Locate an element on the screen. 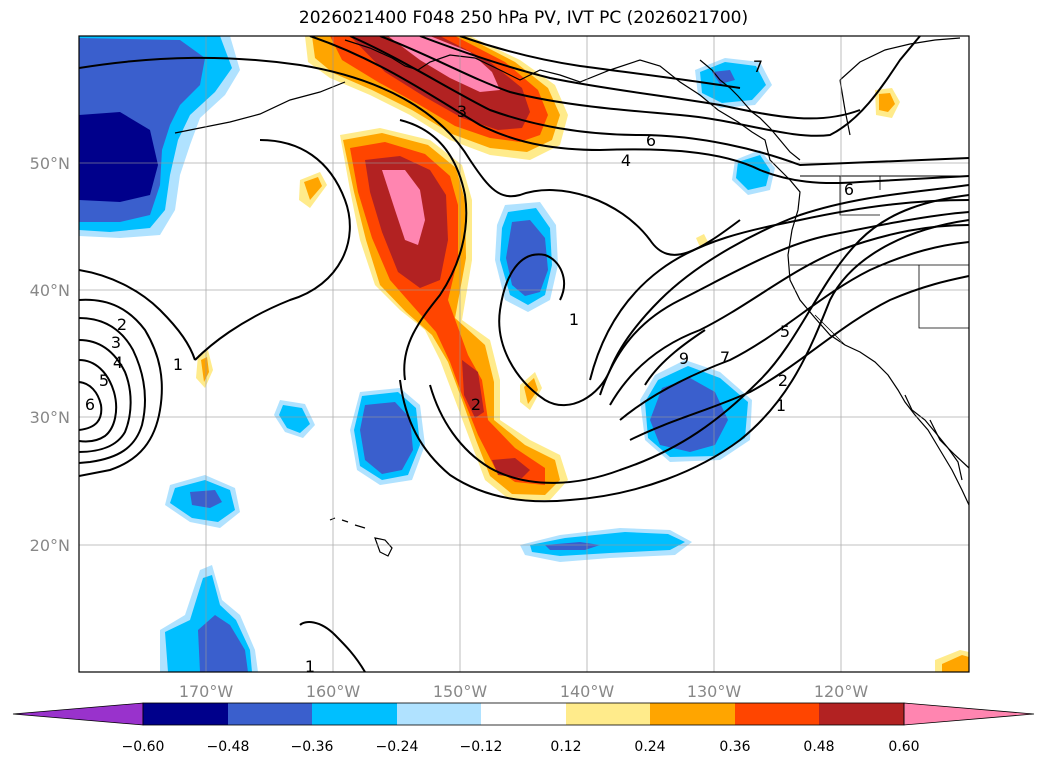 The width and height of the screenshot is (1047, 765). baja-coast is located at coordinates (933, 437).